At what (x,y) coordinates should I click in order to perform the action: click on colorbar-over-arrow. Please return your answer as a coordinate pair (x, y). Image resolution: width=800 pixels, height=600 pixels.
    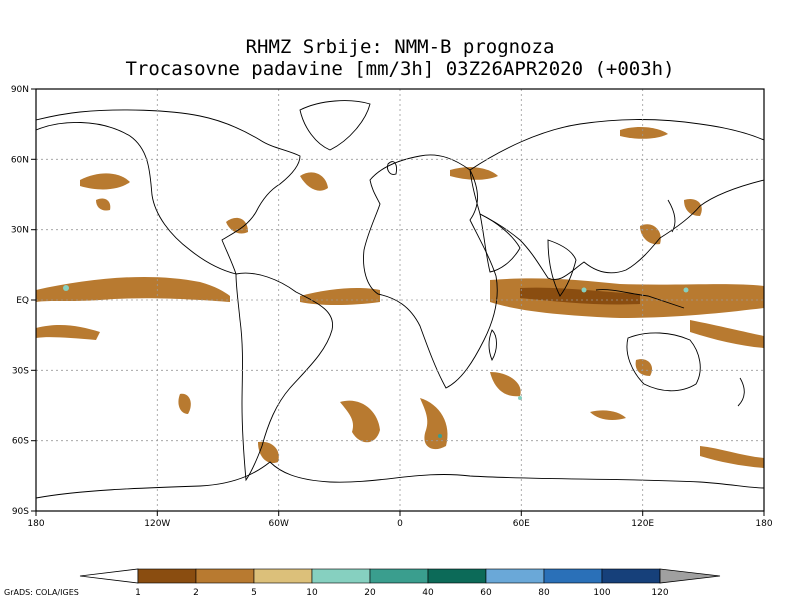
    Looking at the image, I should click on (690, 576).